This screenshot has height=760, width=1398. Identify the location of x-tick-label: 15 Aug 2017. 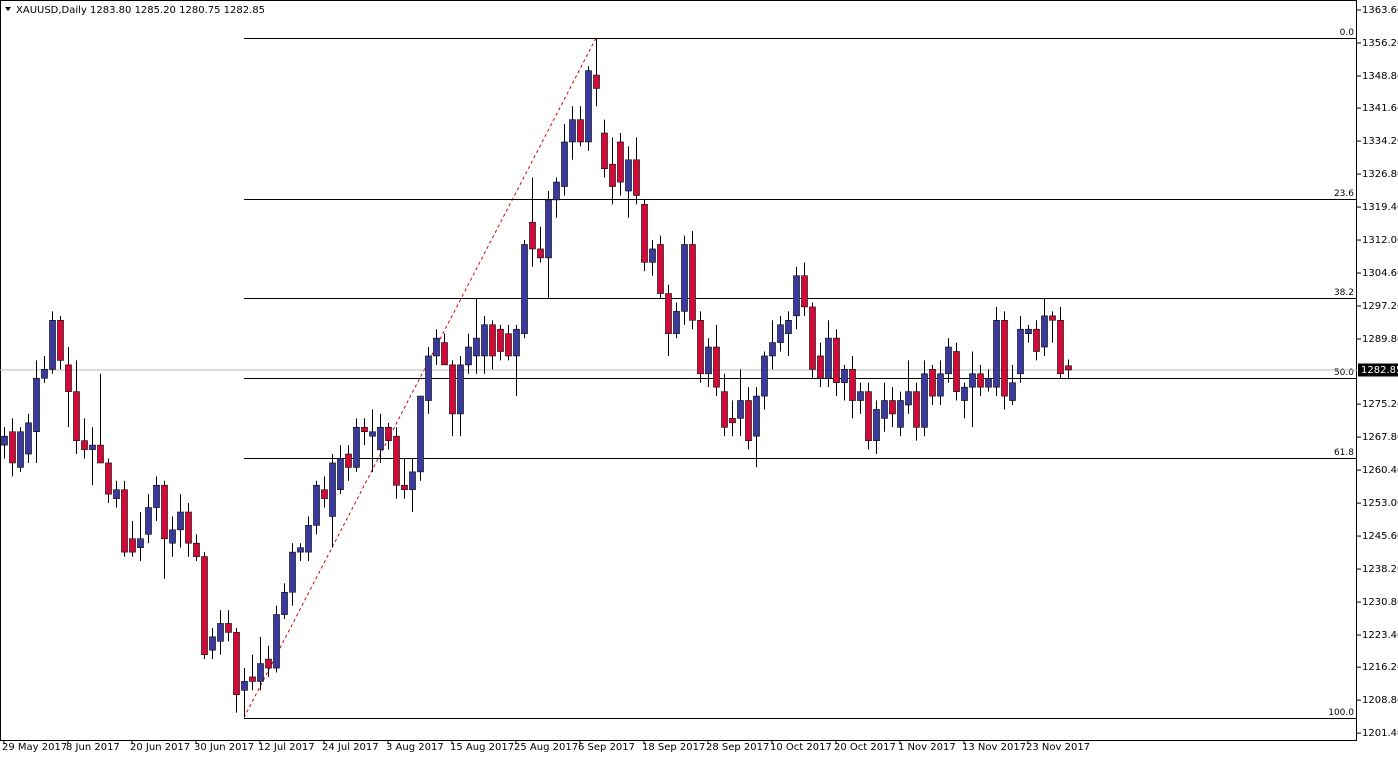
(482, 747).